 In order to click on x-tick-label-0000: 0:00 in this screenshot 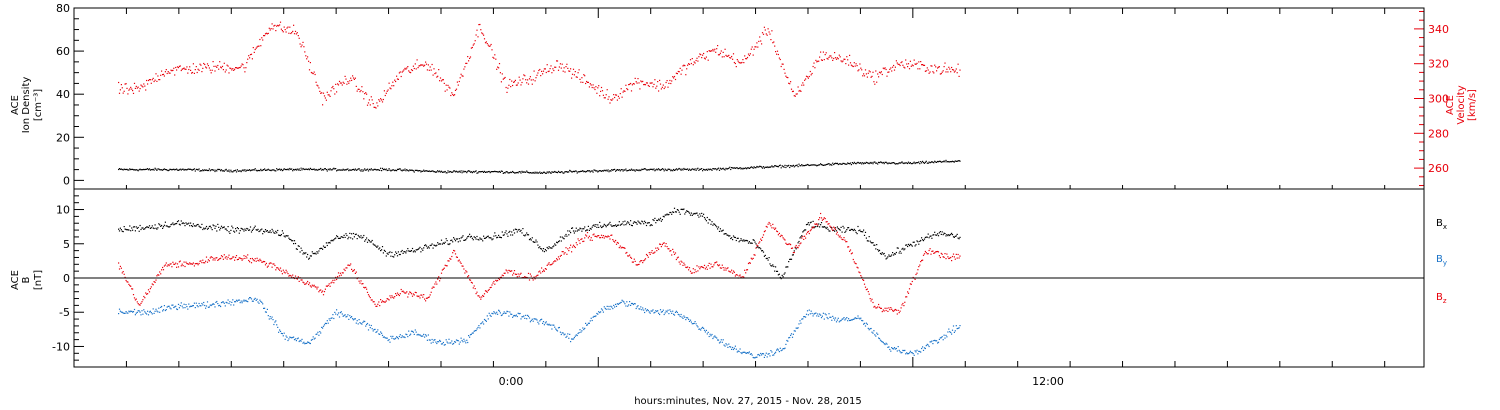, I will do `click(511, 381)`.